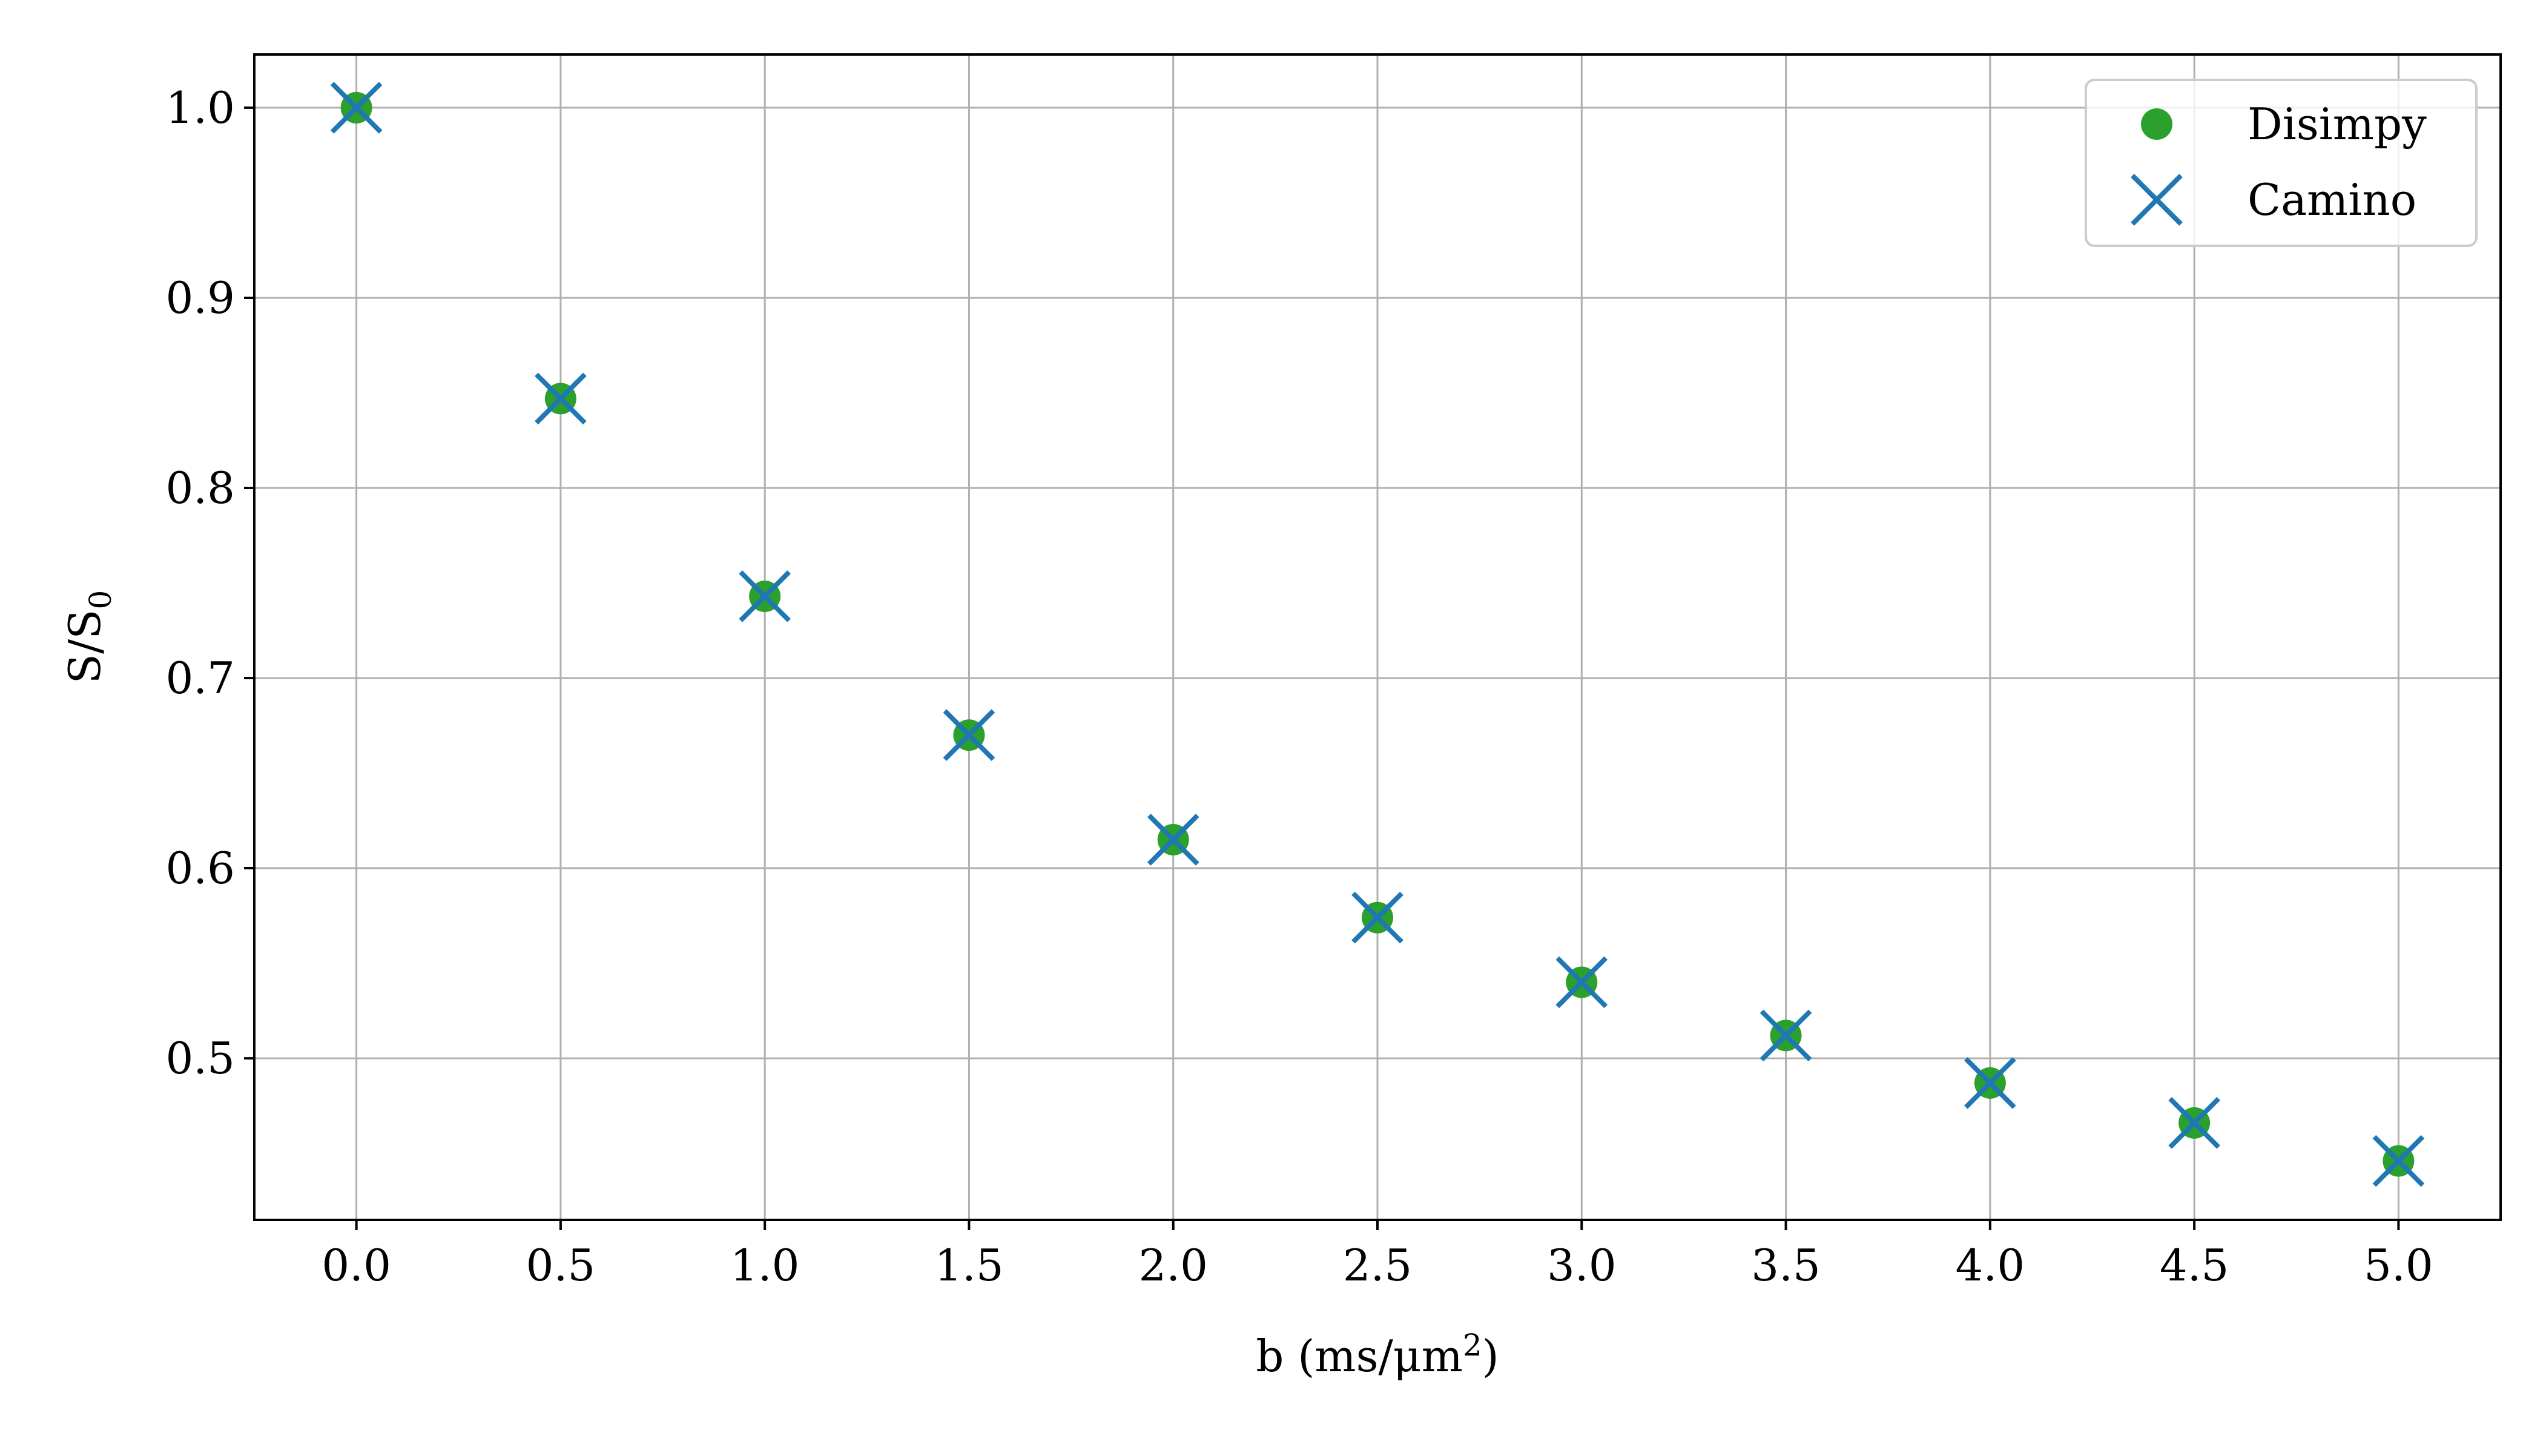 The width and height of the screenshot is (2543, 1456). What do you see at coordinates (1473, 1345) in the screenshot?
I see `x-axis-label-superscript: 2` at bounding box center [1473, 1345].